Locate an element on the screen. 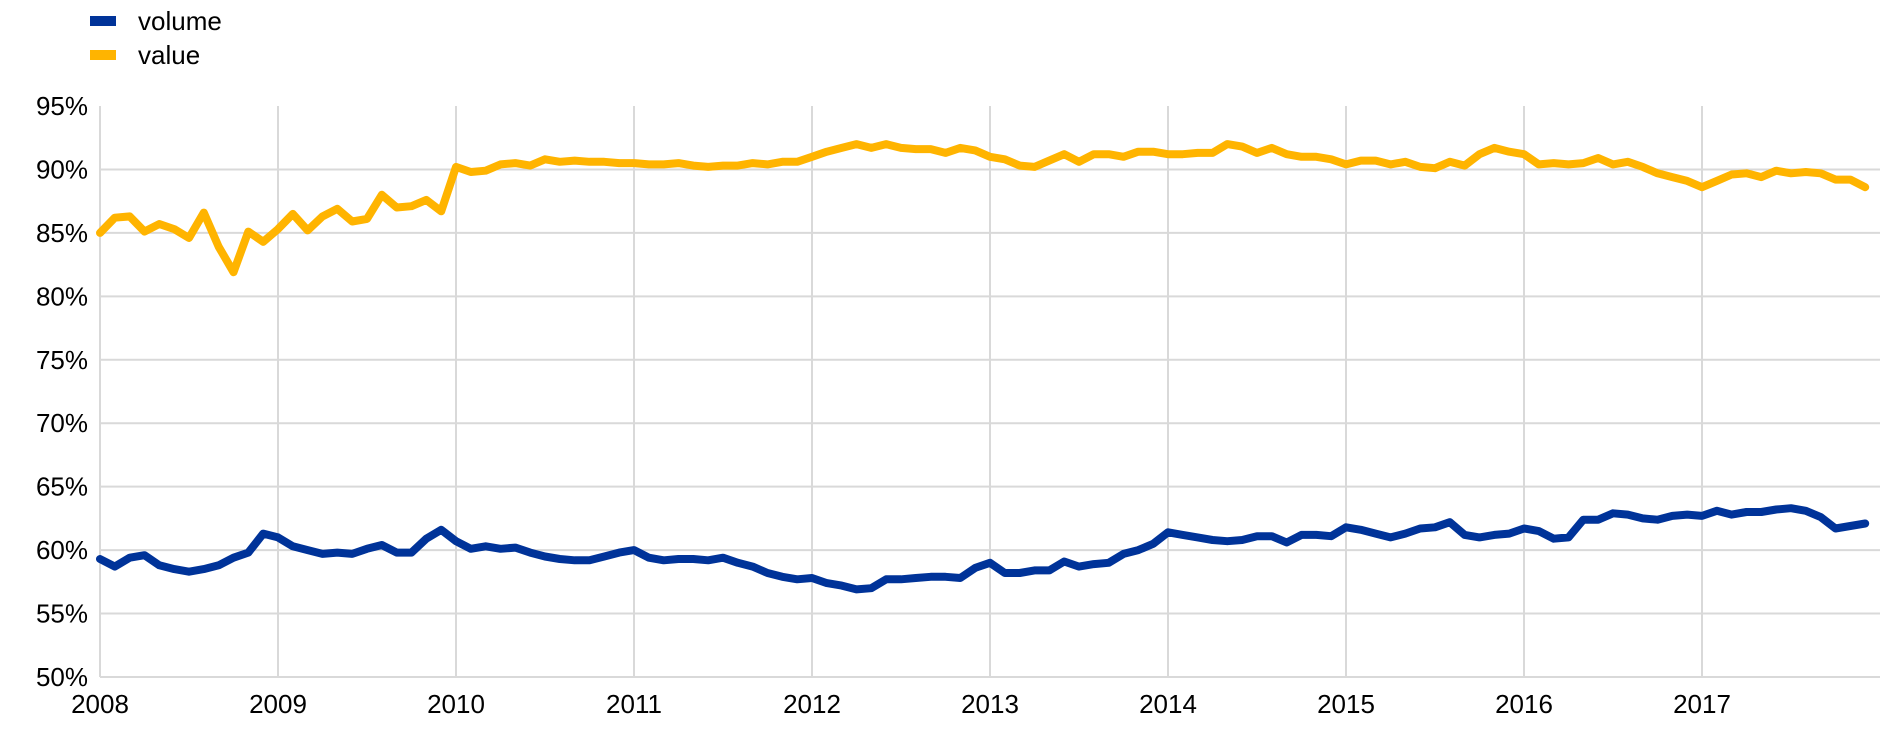 The image size is (1890, 737). y-tick-label: 55% is located at coordinates (62, 614).